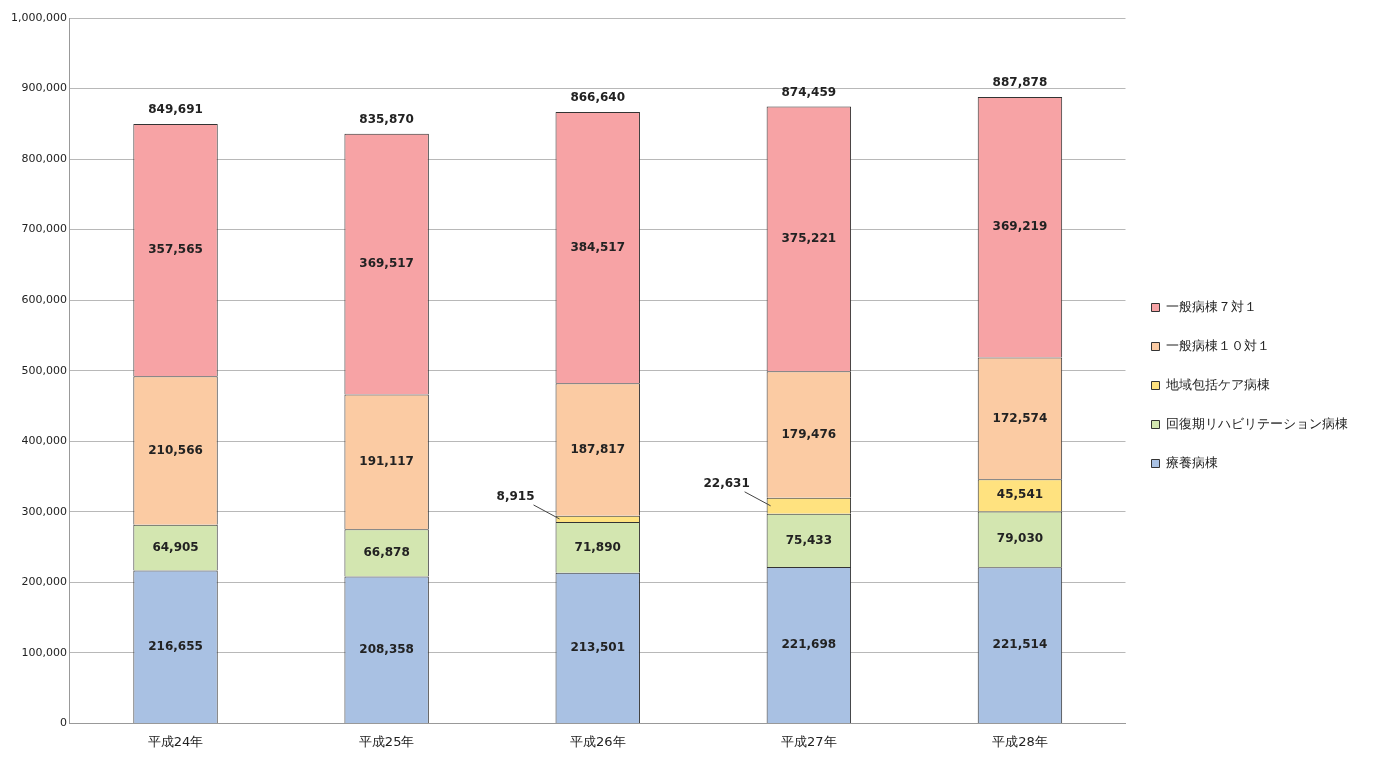  What do you see at coordinates (44, 88) in the screenshot?
I see `y-tick-label: 900,000` at bounding box center [44, 88].